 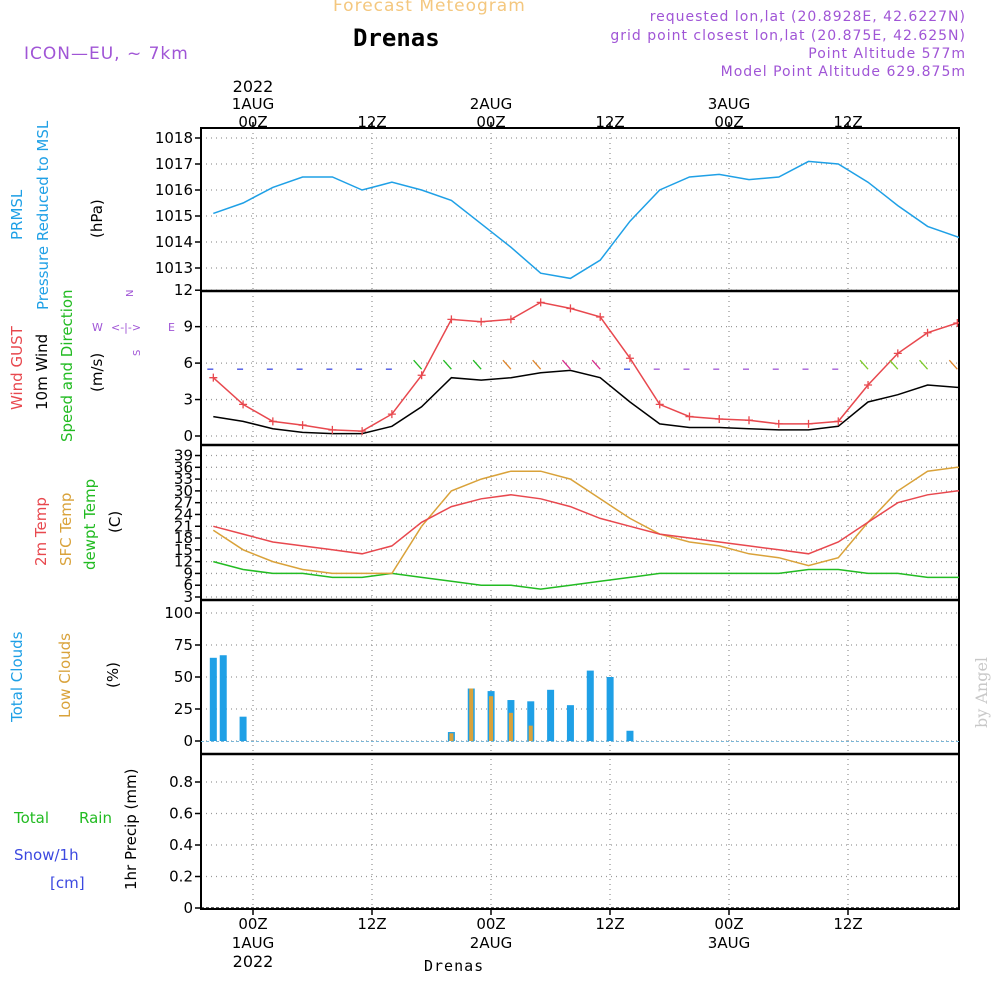 I want to click on precip-label-rain: Rain, so click(x=95, y=818).